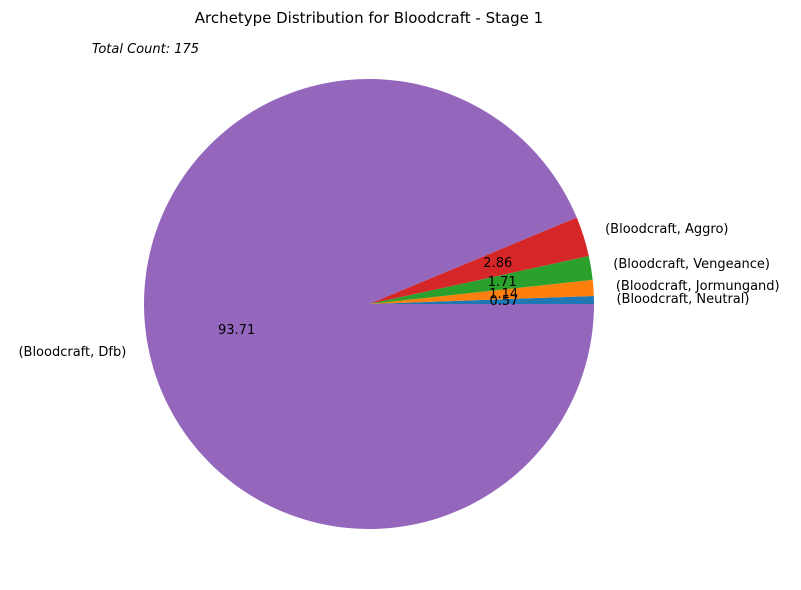 The width and height of the screenshot is (801, 590). Describe the element at coordinates (502, 282) in the screenshot. I see `slice-value-label: 1.71` at that location.